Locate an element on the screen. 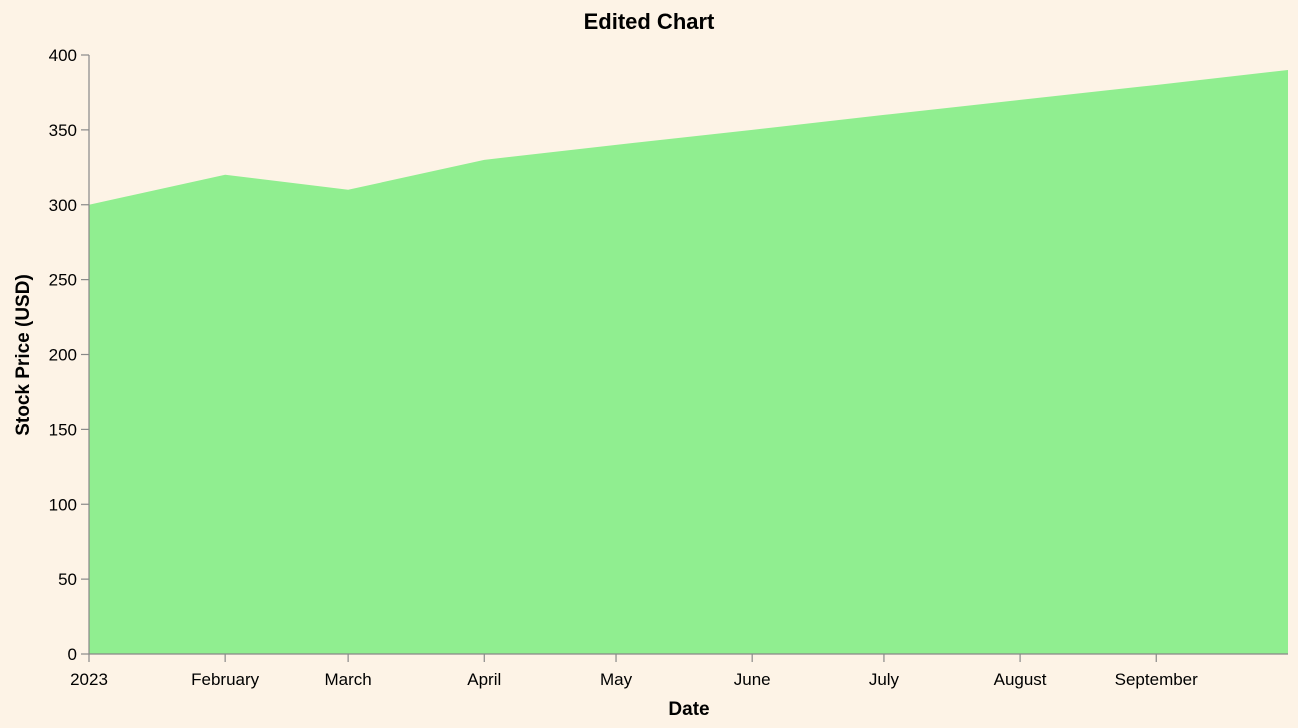  x-tick-label: July is located at coordinates (884, 679).